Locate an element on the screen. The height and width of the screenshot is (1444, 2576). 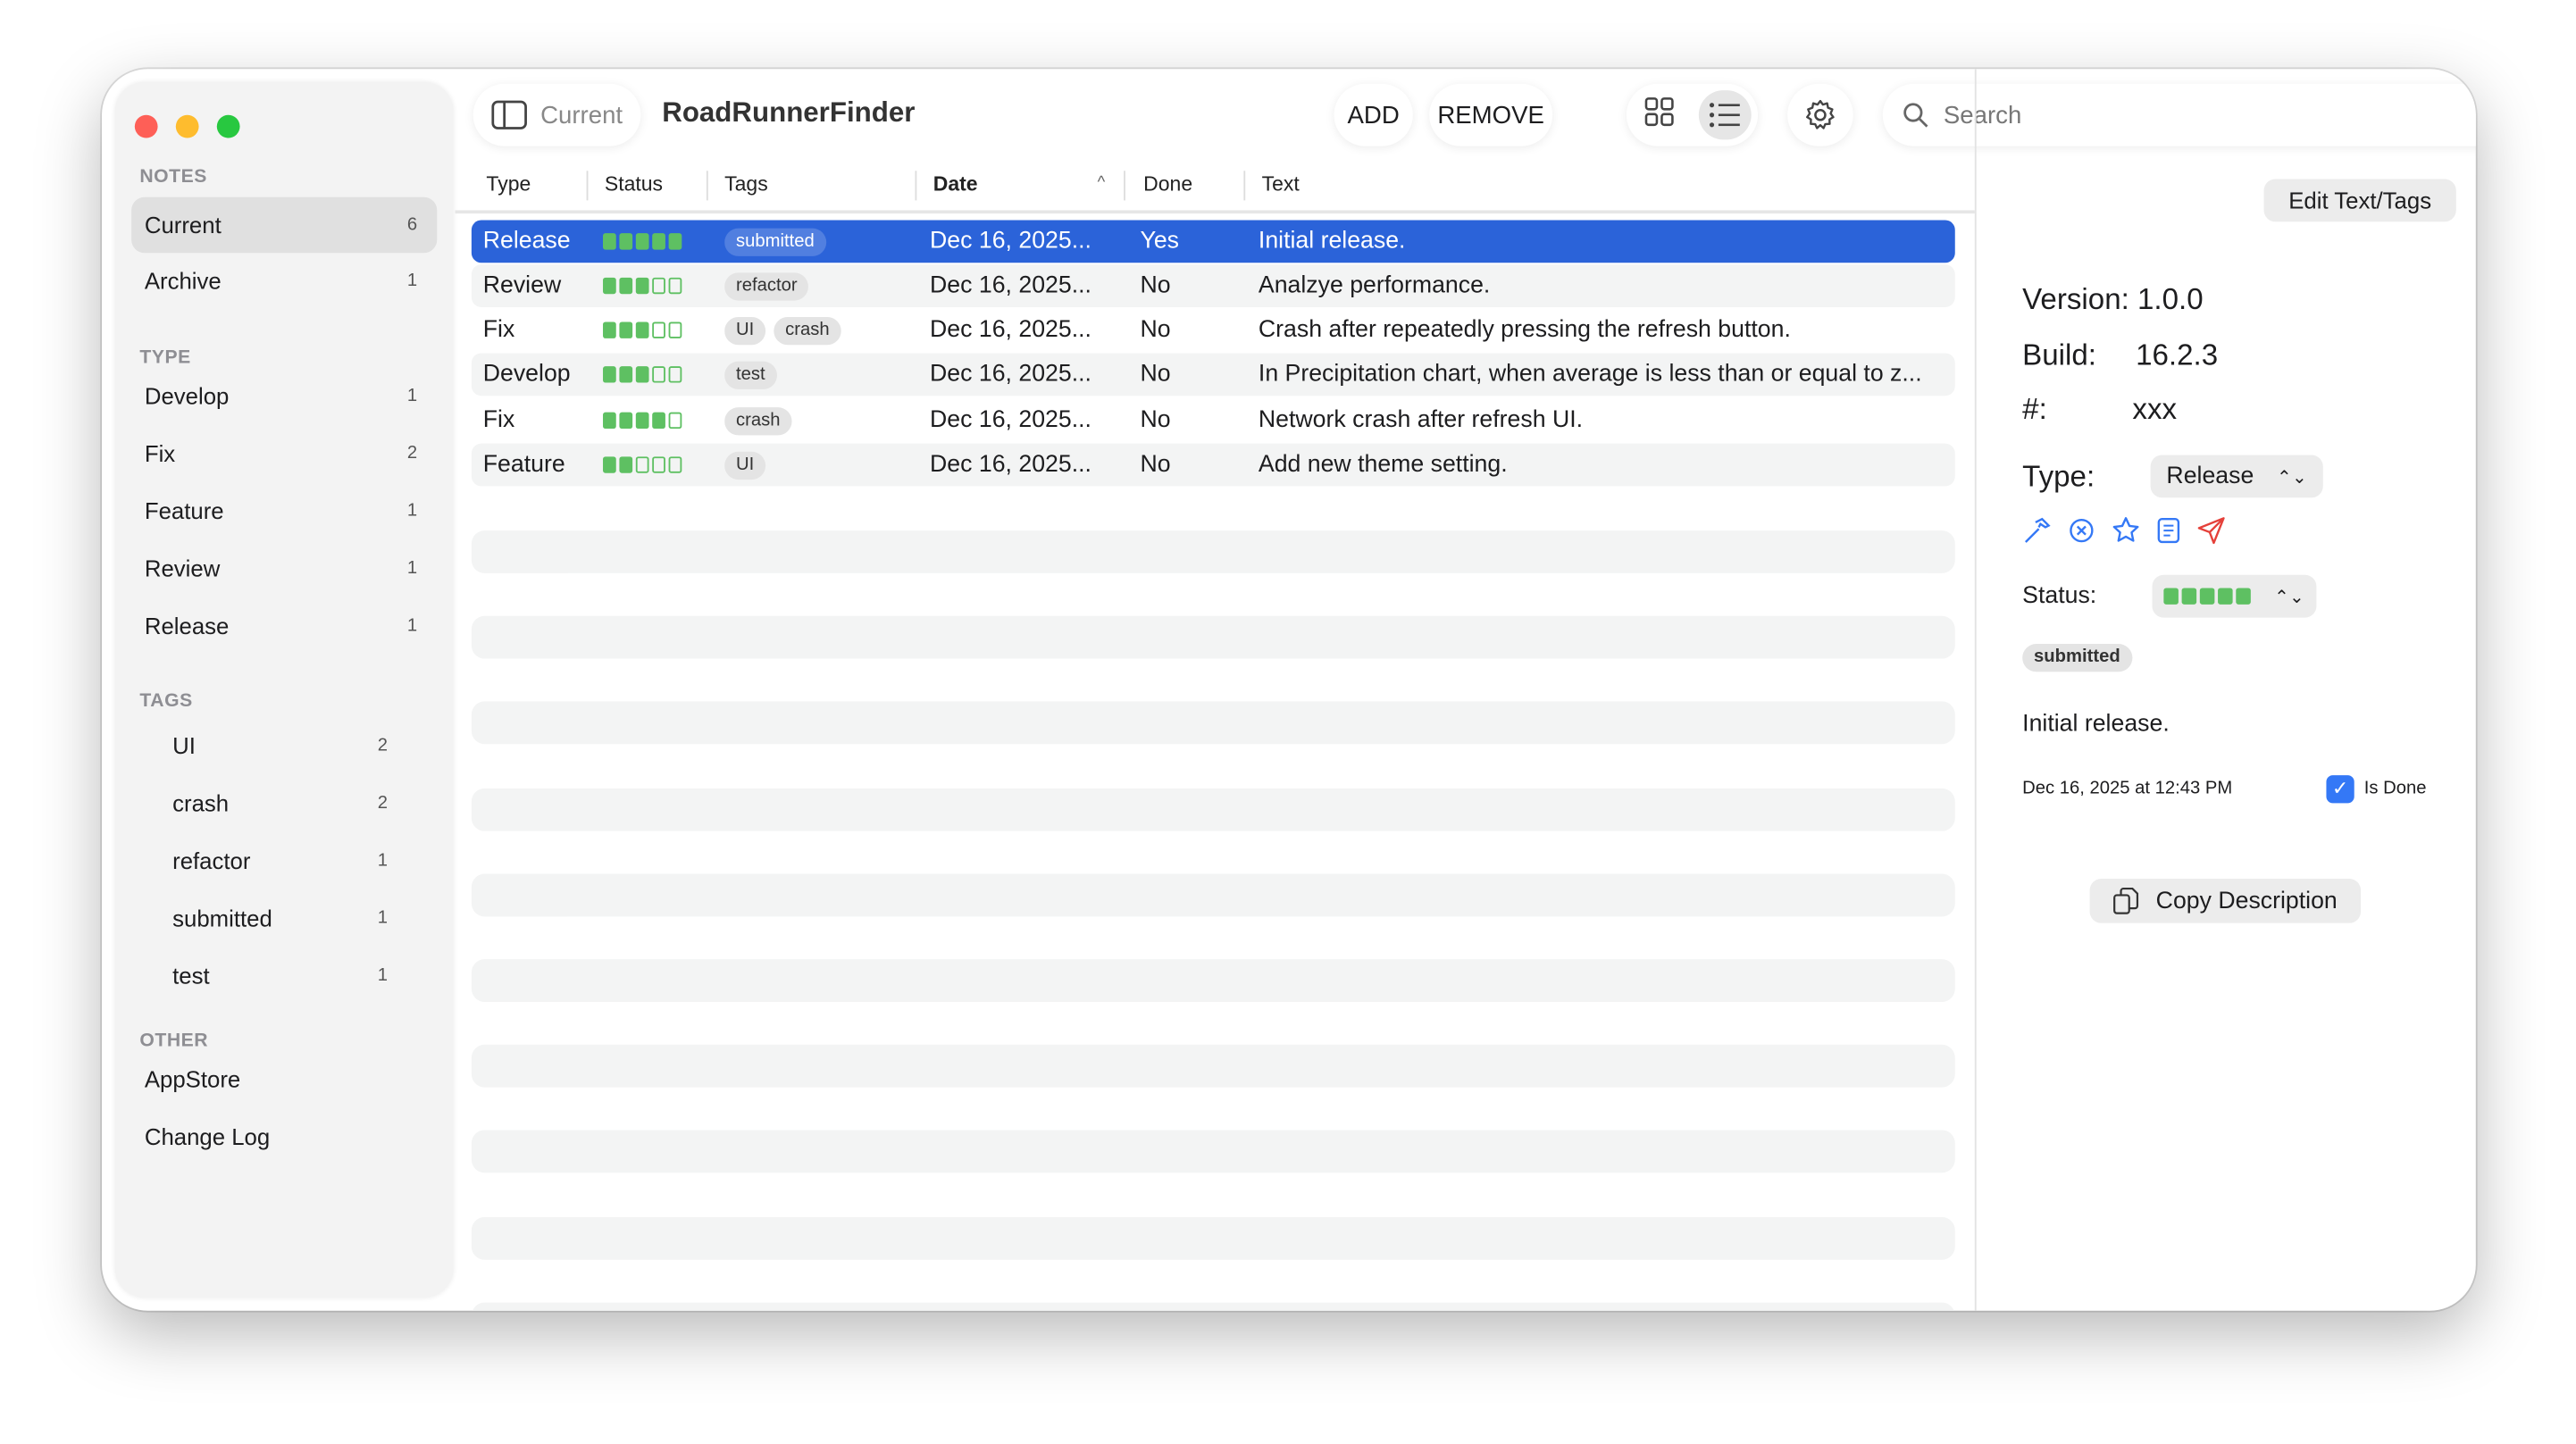
window-title: RoadRunnerFinder is located at coordinates (789, 112).